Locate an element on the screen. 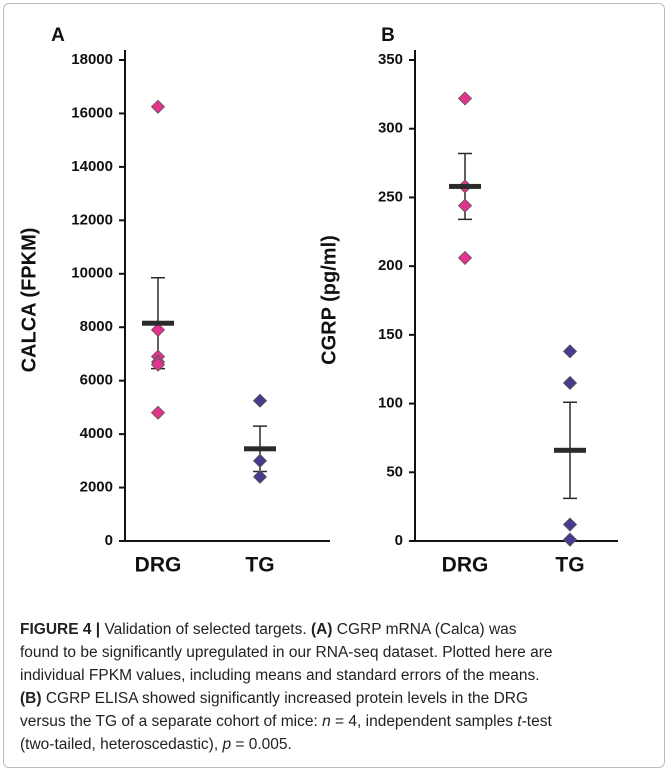 Image resolution: width=670 pixels, height=773 pixels. caption-text: = 0.005. is located at coordinates (261, 744).